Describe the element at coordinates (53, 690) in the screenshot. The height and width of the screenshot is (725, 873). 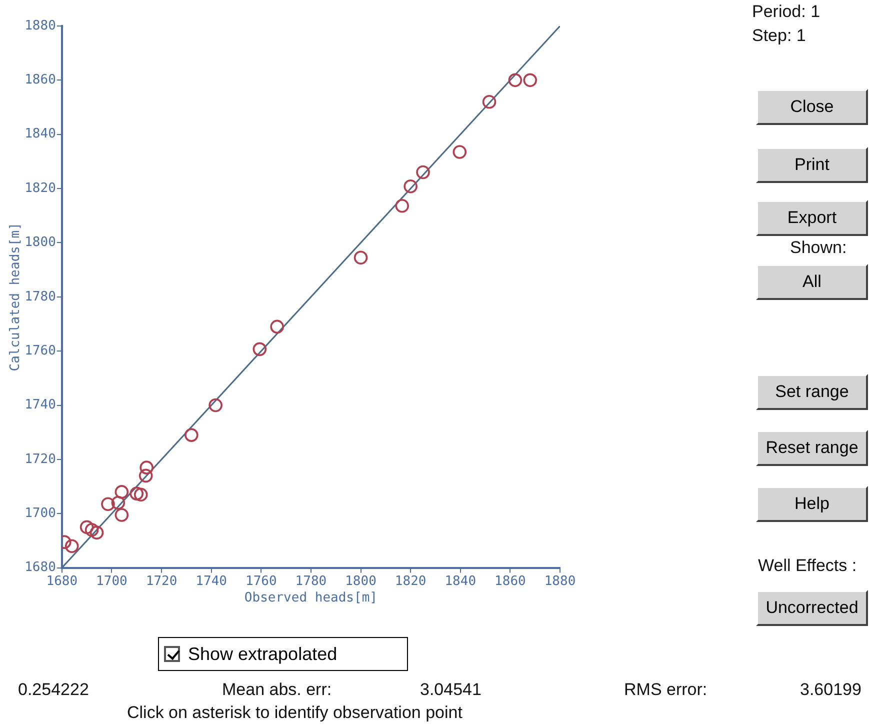
I see `text: 0.254222` at that location.